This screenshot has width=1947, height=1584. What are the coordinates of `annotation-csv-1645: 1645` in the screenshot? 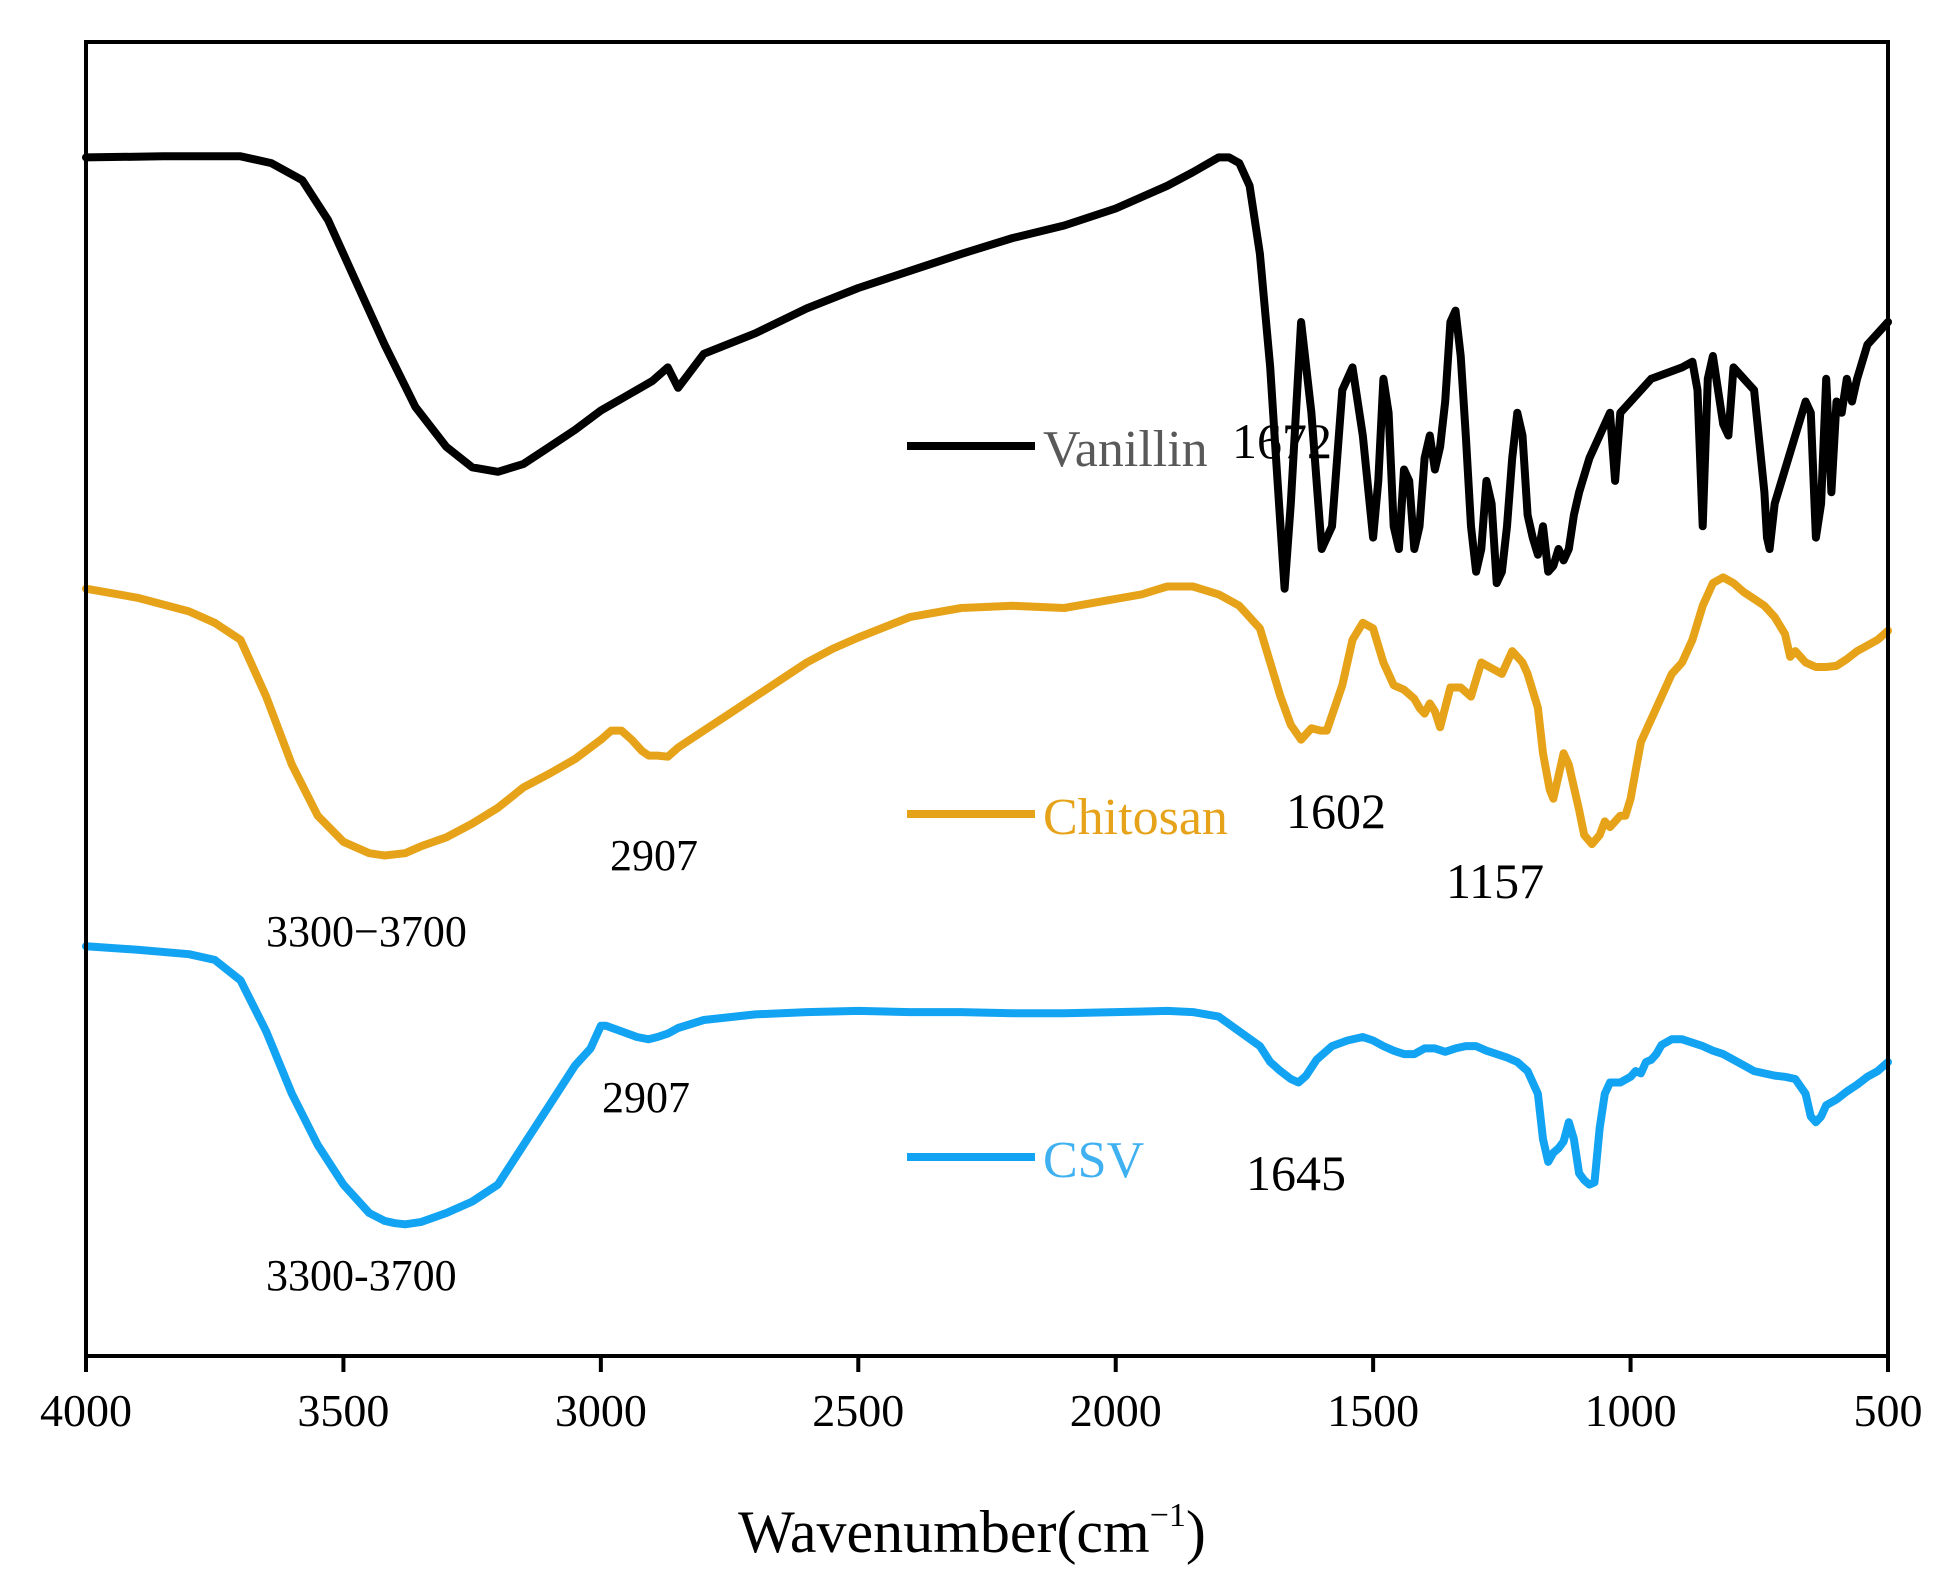 It's located at (1296, 1173).